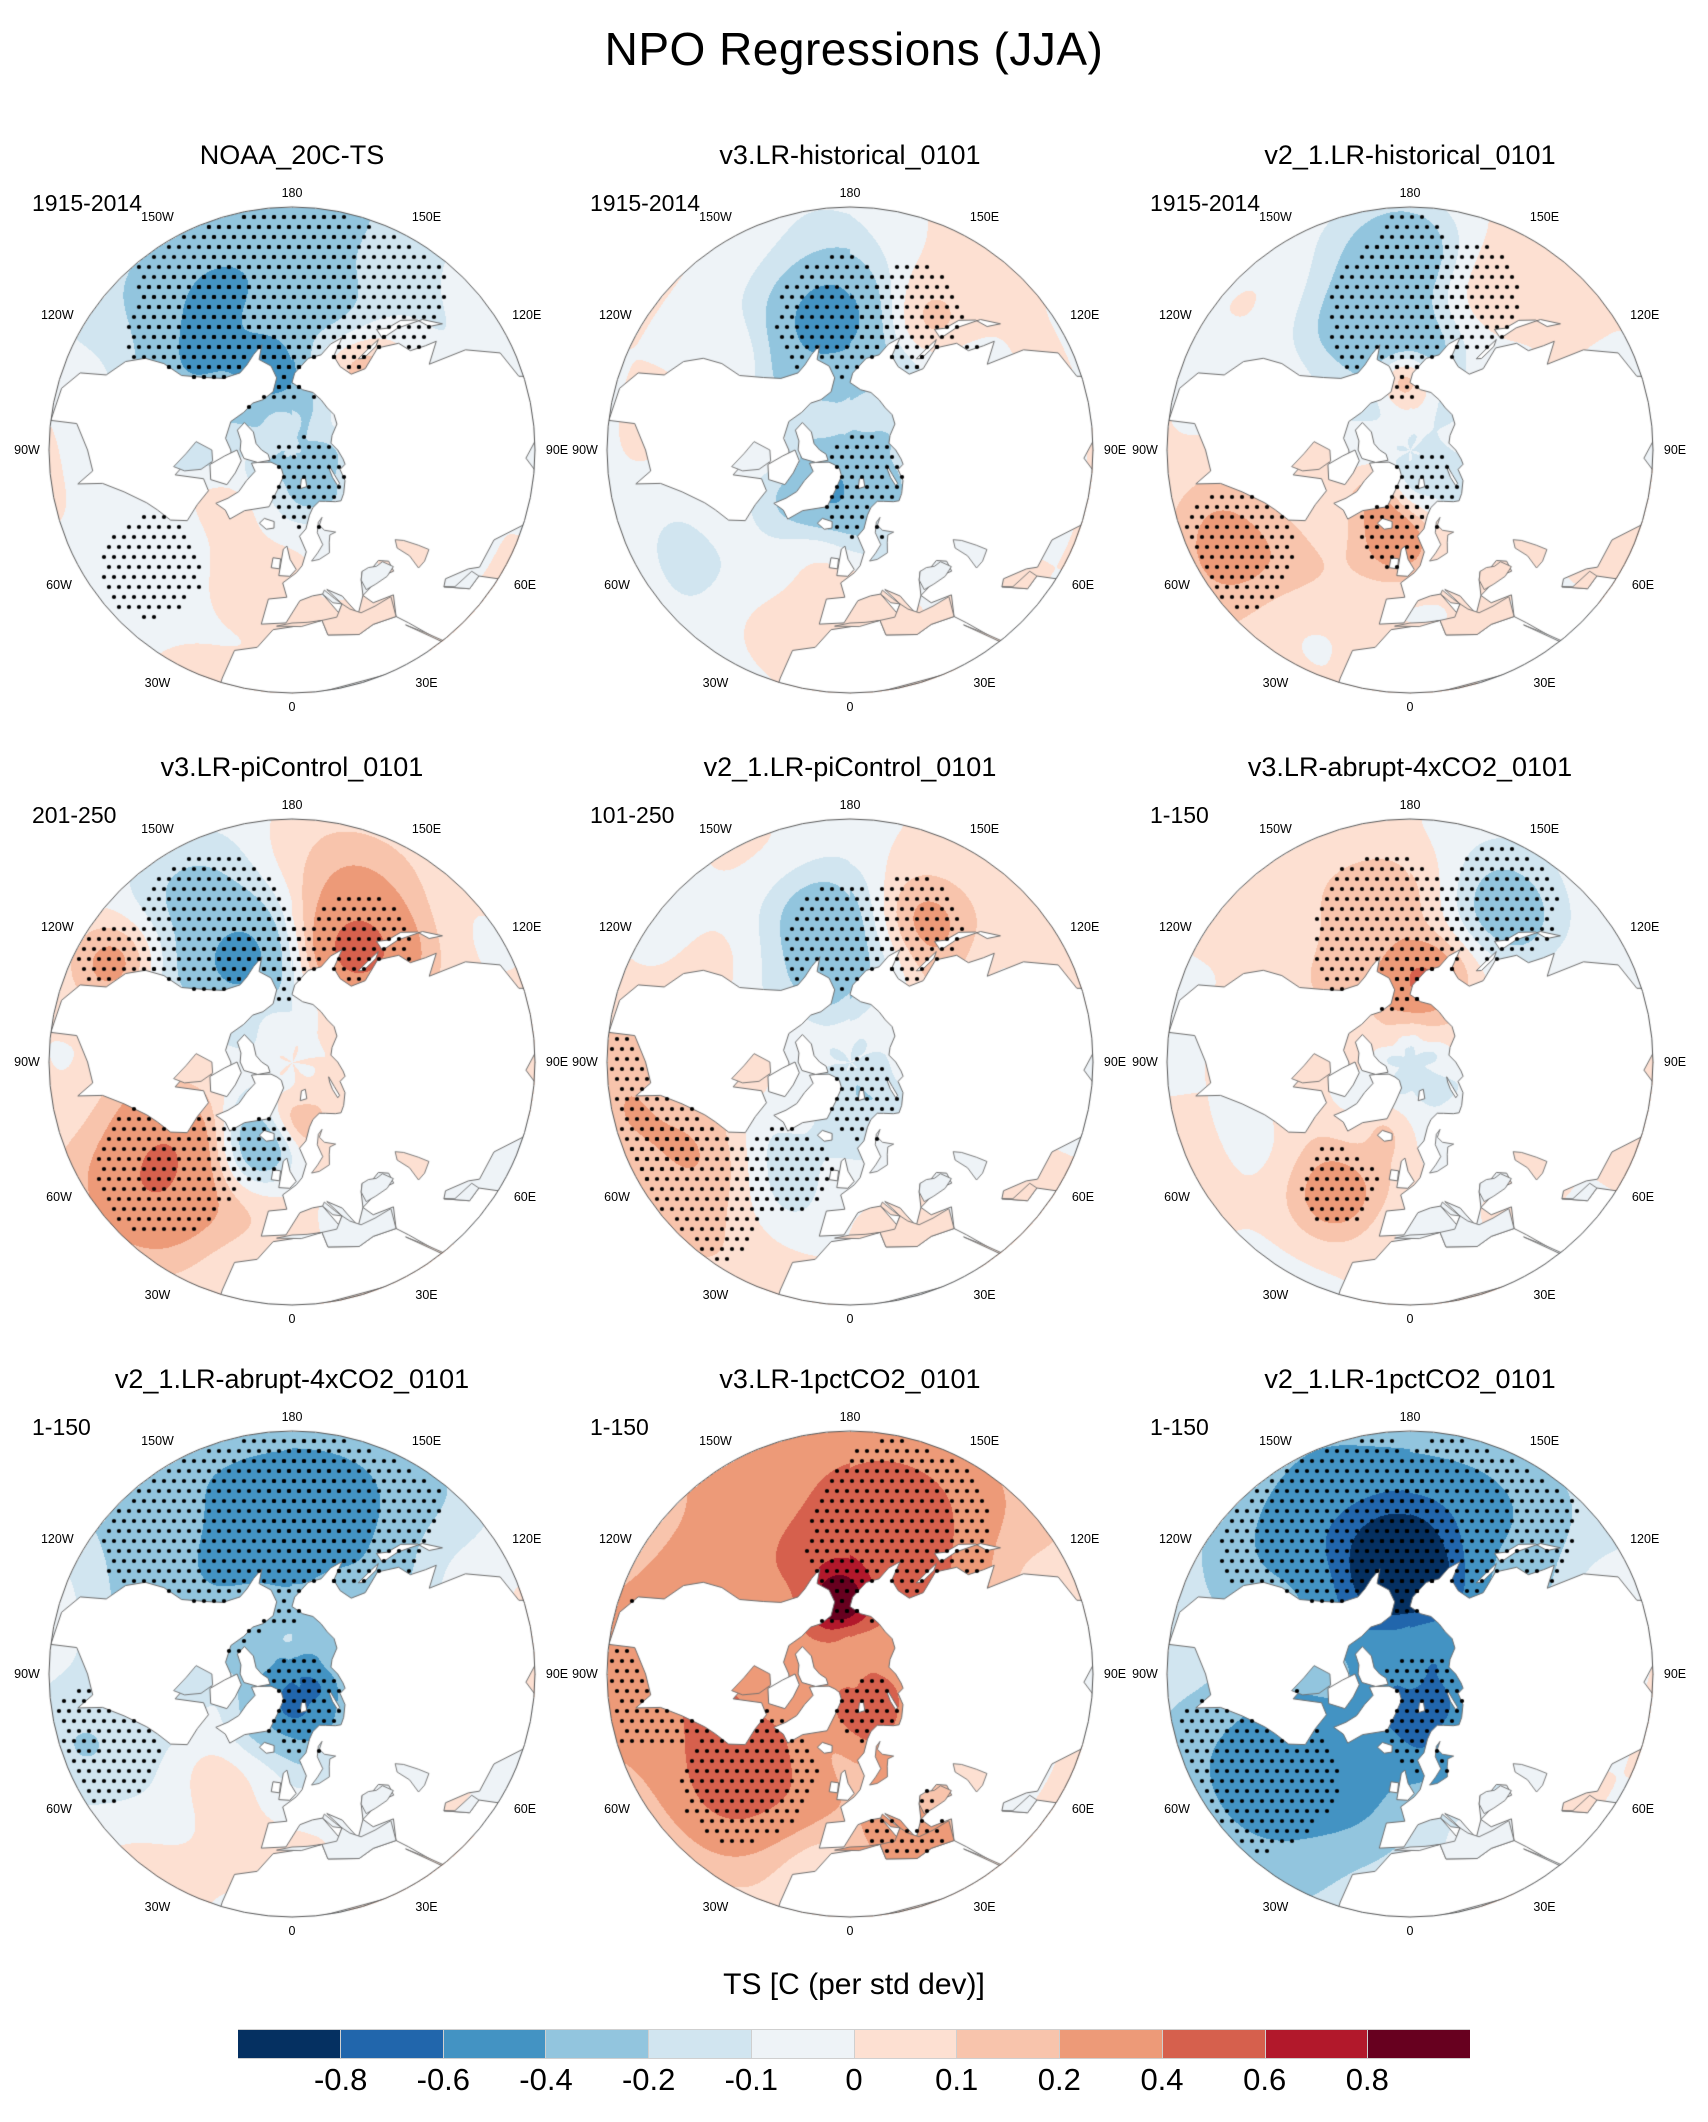 This screenshot has width=1708, height=2122. I want to click on colorbar, so click(854, 2044).